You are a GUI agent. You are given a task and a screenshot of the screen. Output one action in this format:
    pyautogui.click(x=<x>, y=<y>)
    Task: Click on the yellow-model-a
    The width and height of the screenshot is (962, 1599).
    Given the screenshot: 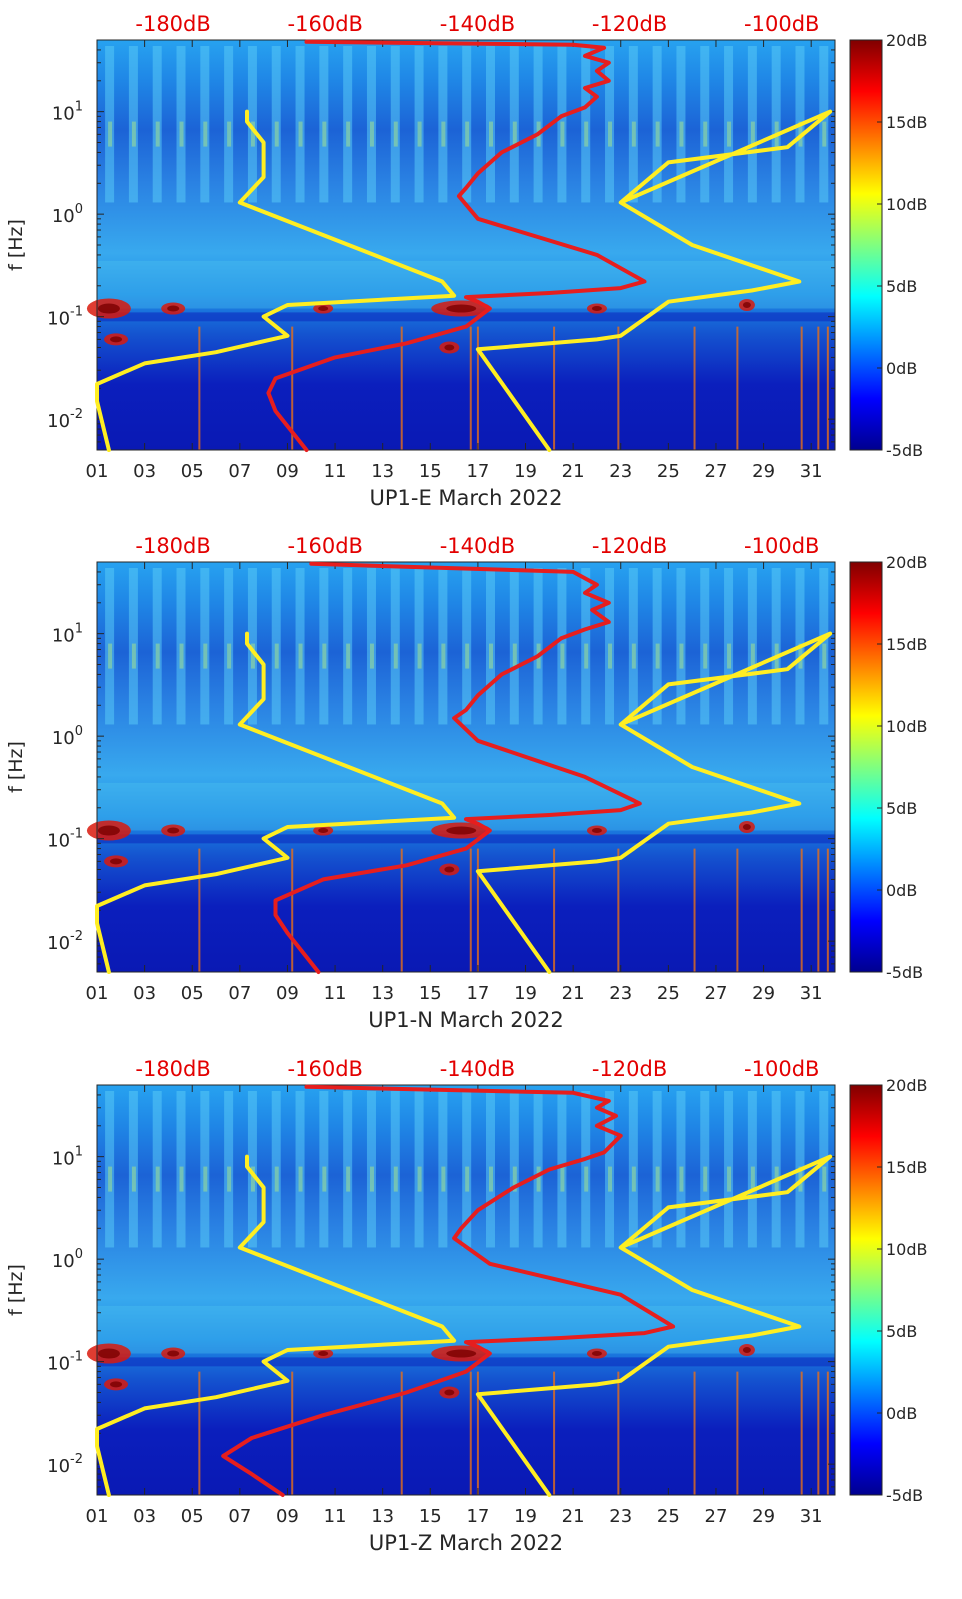 What is the action you would take?
    pyautogui.click(x=276, y=280)
    